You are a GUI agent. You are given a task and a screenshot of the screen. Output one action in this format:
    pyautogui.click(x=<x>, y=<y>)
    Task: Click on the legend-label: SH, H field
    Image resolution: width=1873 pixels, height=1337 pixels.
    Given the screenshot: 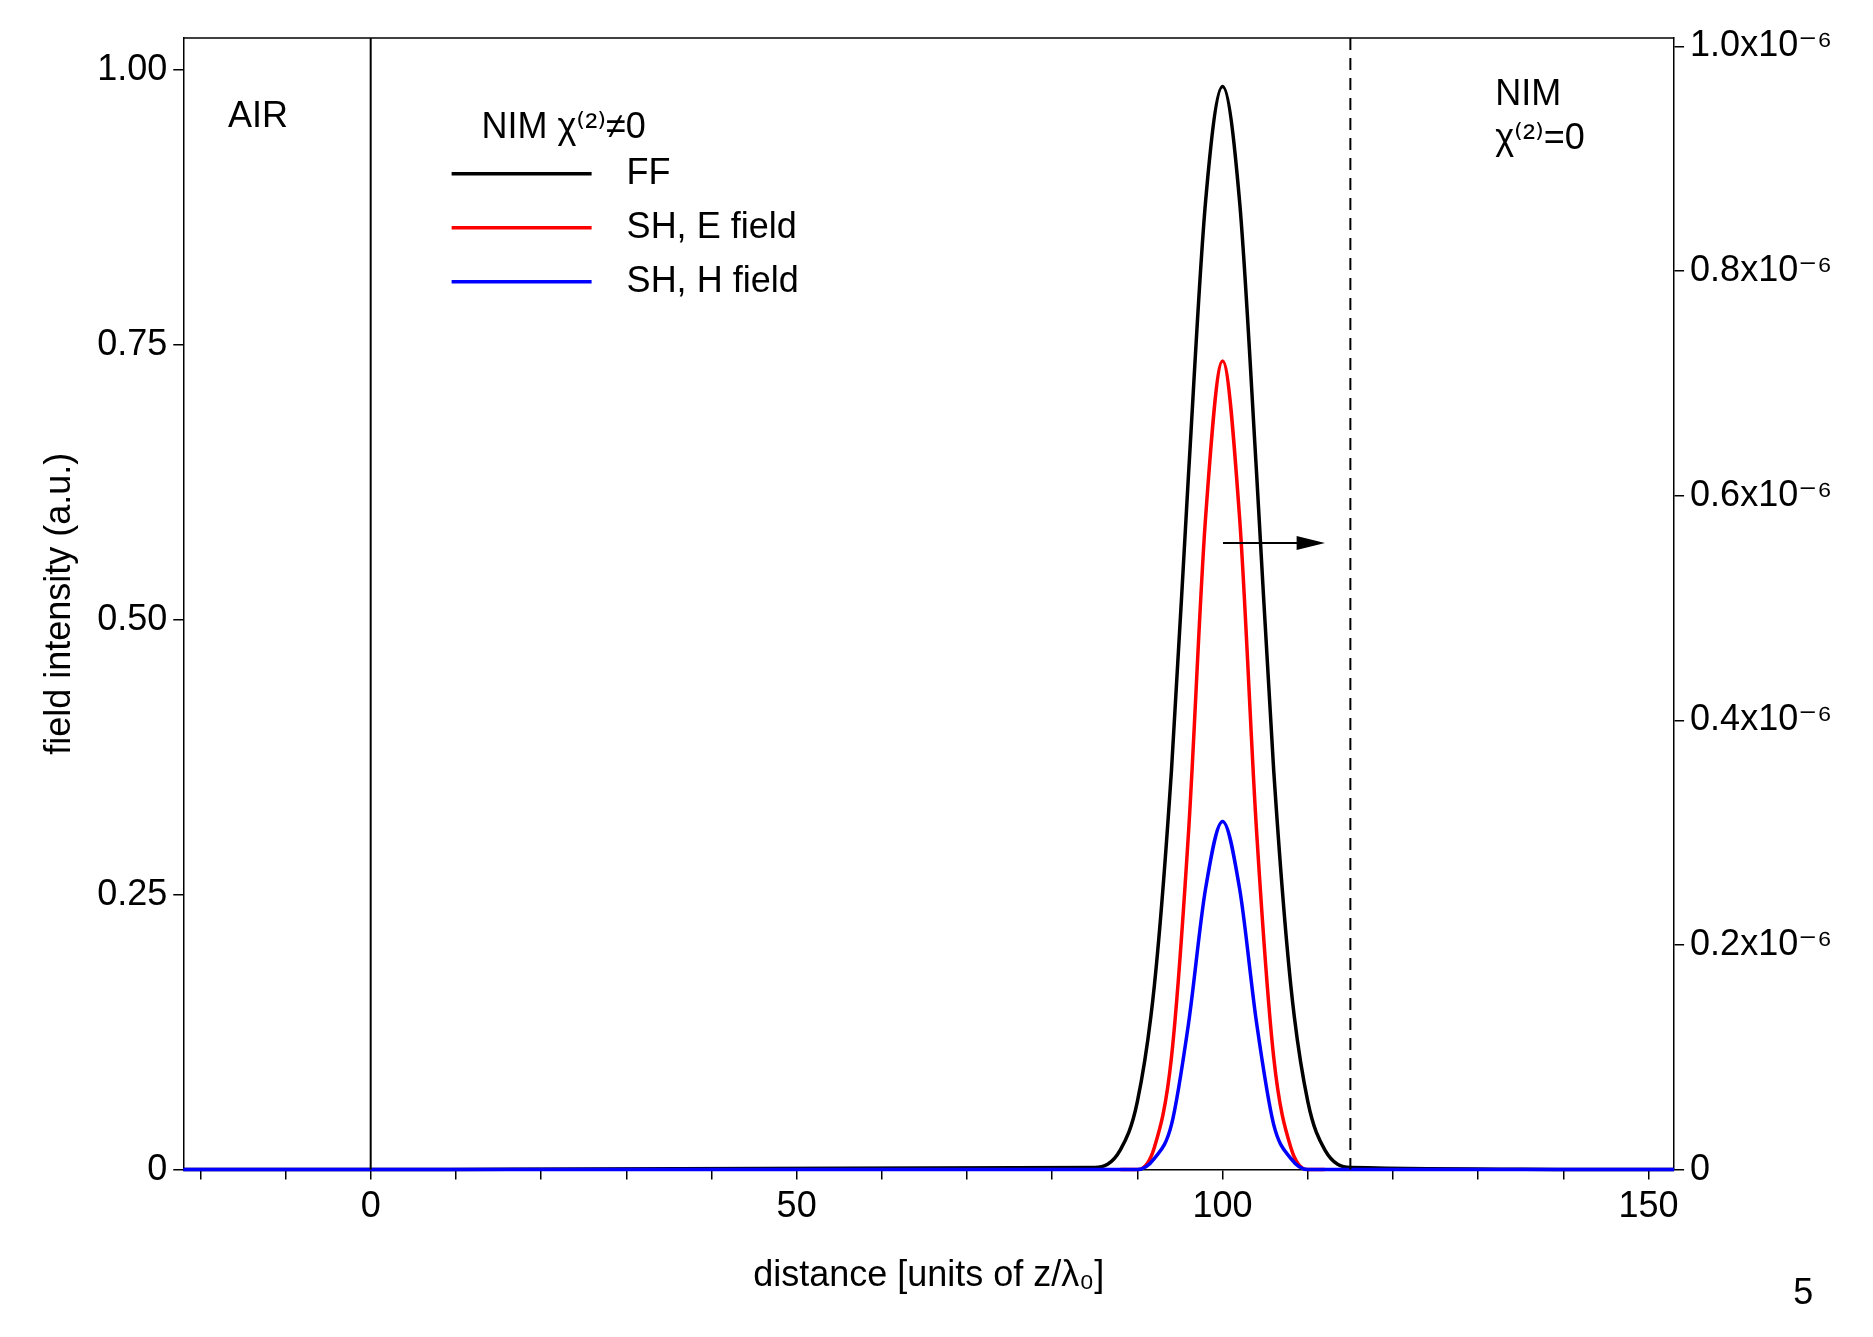 What is the action you would take?
    pyautogui.click(x=712, y=279)
    